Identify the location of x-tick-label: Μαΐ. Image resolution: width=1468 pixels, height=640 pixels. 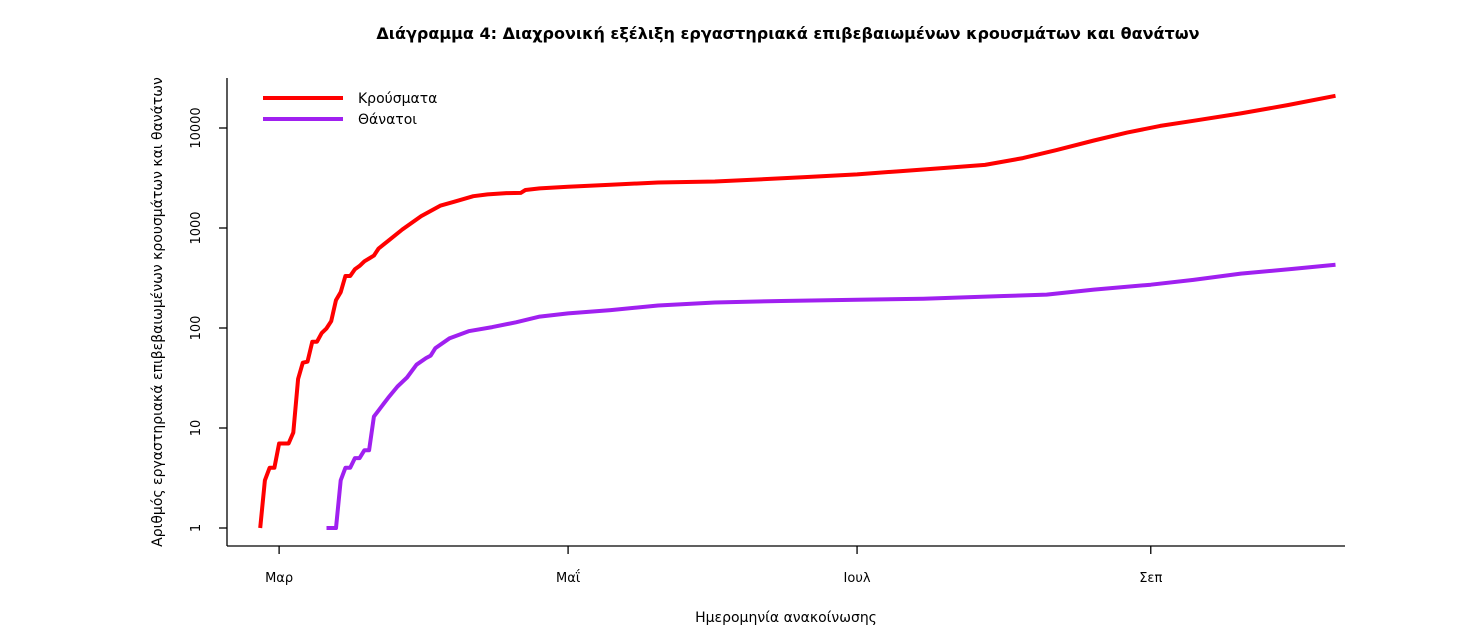
(568, 578).